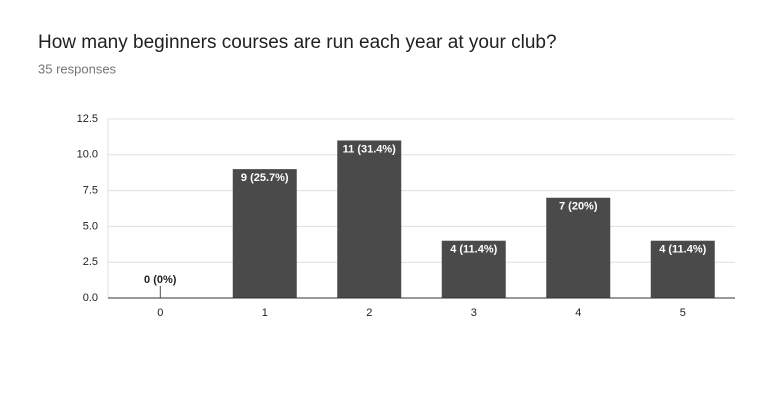  I want to click on x-tick-label: 2, so click(369, 313).